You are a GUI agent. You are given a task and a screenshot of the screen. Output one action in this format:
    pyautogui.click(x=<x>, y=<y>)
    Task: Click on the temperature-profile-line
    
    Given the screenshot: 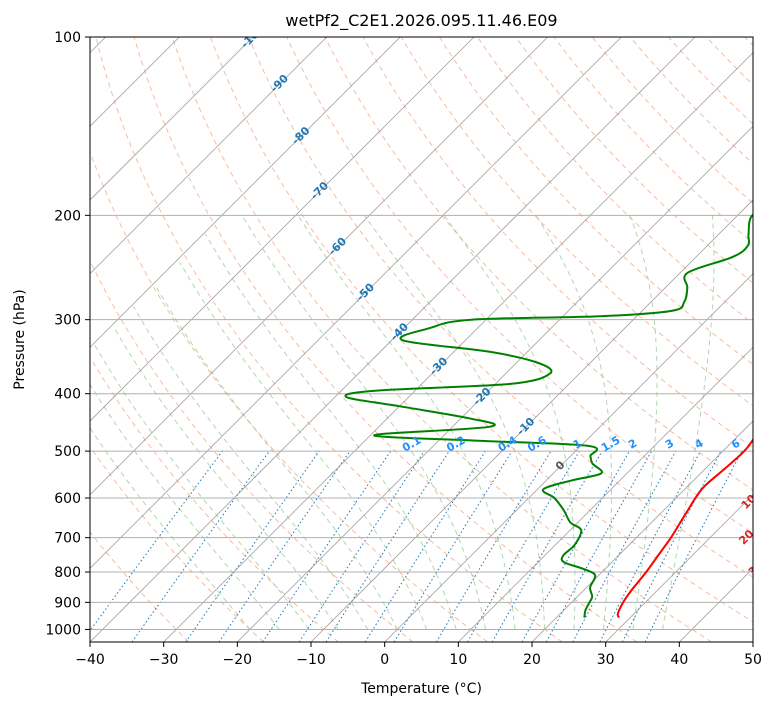 What is the action you would take?
    pyautogui.click(x=684, y=528)
    